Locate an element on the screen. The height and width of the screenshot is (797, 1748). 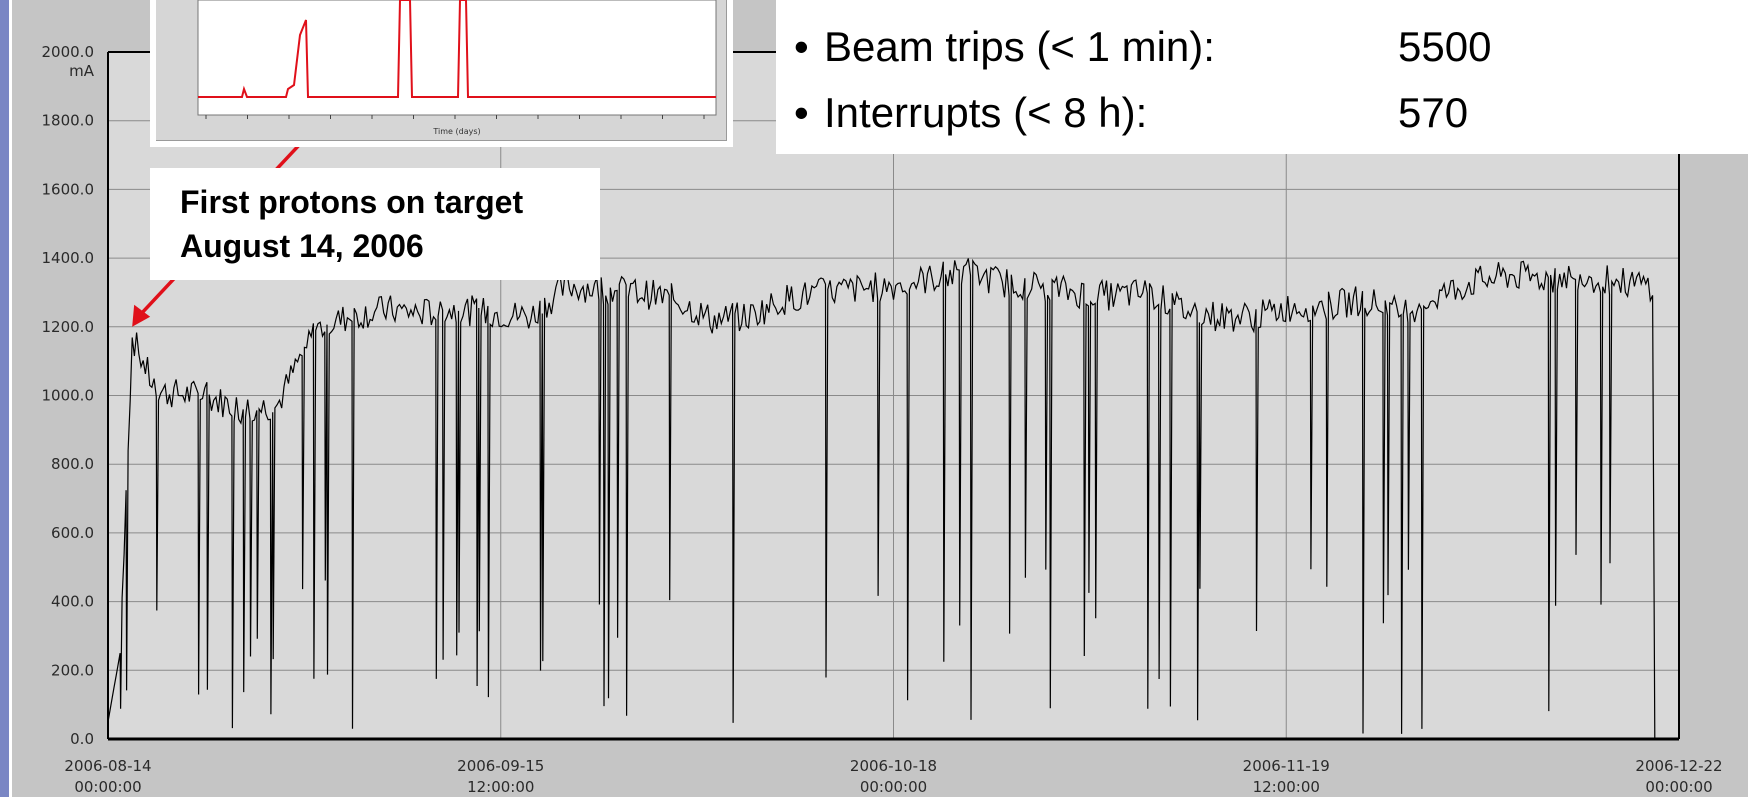
inset-plot-area is located at coordinates (457, 58).